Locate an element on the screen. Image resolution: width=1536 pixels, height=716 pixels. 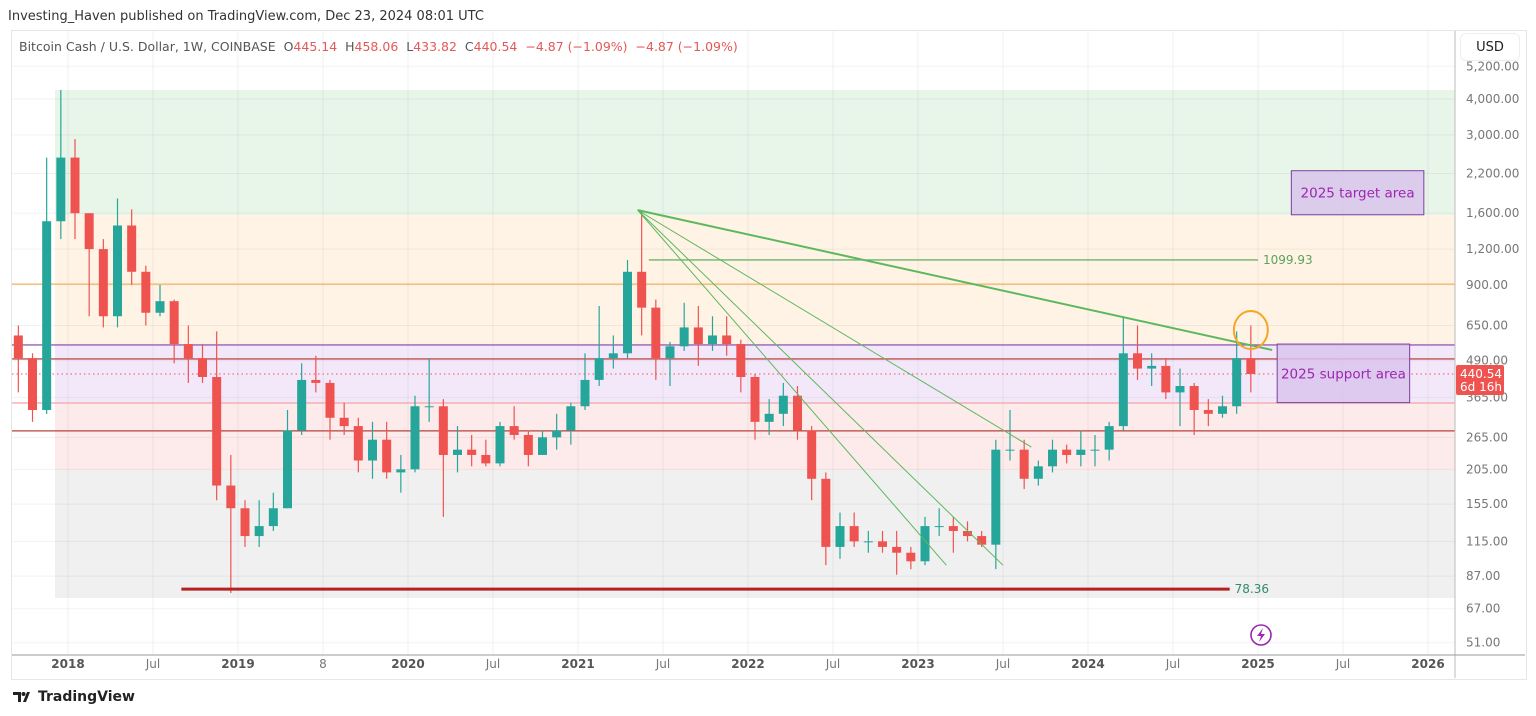
price-tick-label: 1,600.00 is located at coordinates (1492, 213).